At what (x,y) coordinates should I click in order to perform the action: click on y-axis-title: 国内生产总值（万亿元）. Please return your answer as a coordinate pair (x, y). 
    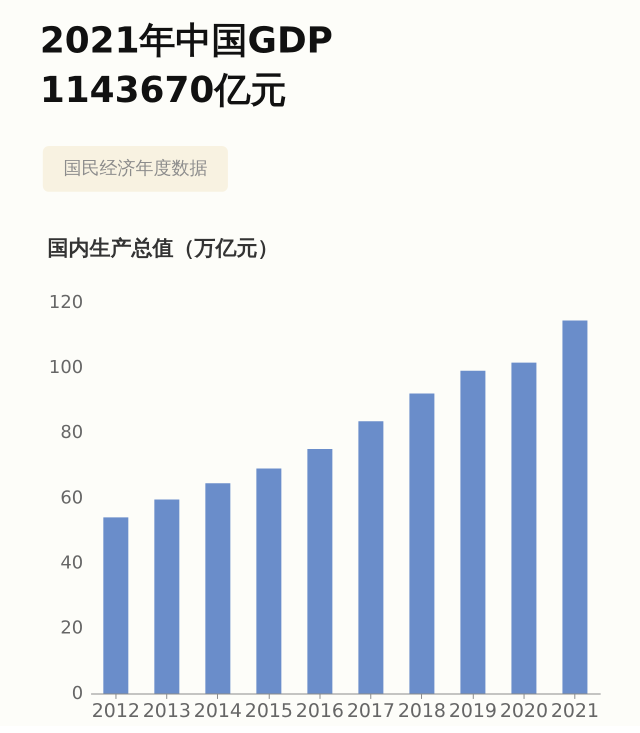
    Looking at the image, I should click on (162, 248).